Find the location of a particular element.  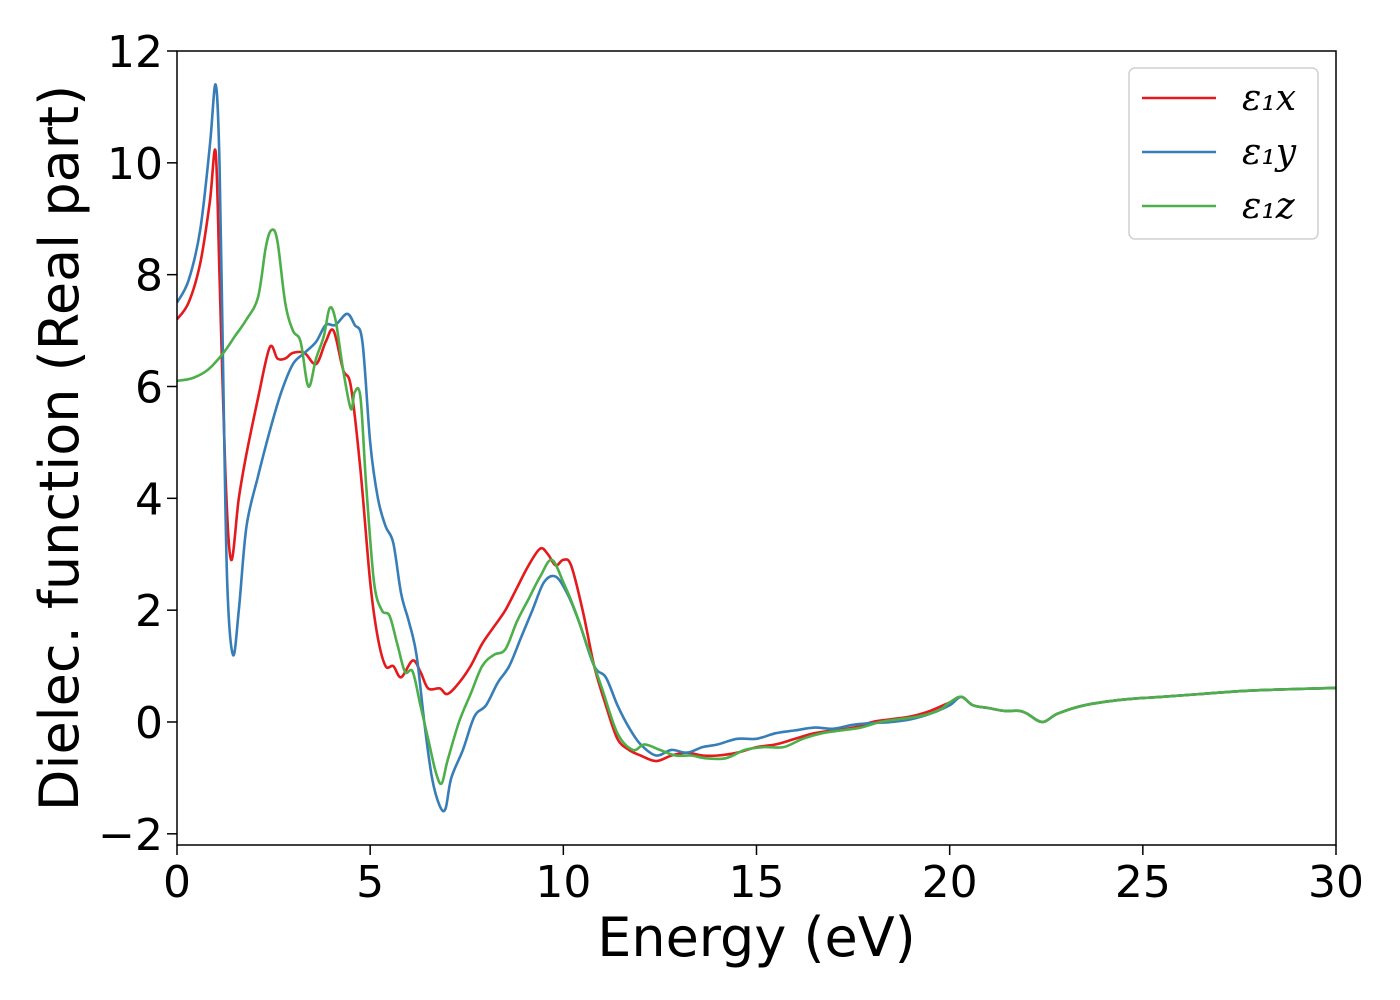

y-tick-label: 2 is located at coordinates (149, 611).